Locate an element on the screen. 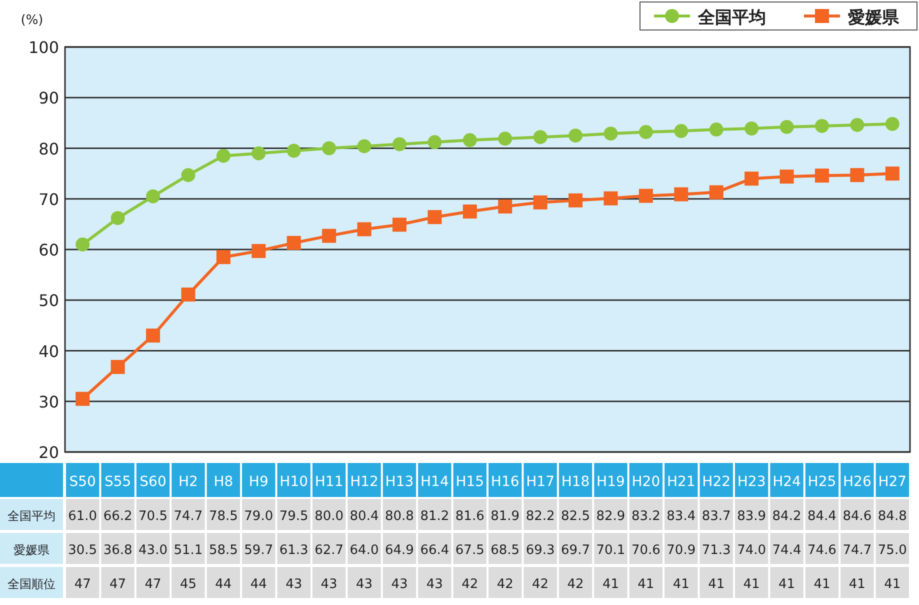 Image resolution: width=919 pixels, height=605 pixels. text: 44 is located at coordinates (258, 584).